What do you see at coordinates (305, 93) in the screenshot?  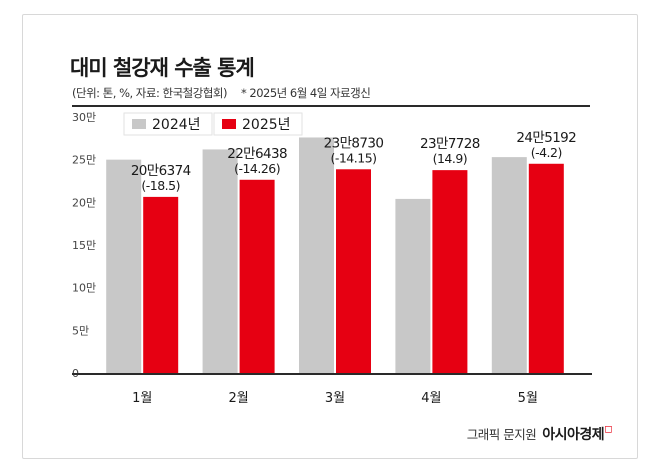 I see `update-note: * 2025년 6월 4일 자료갱신` at bounding box center [305, 93].